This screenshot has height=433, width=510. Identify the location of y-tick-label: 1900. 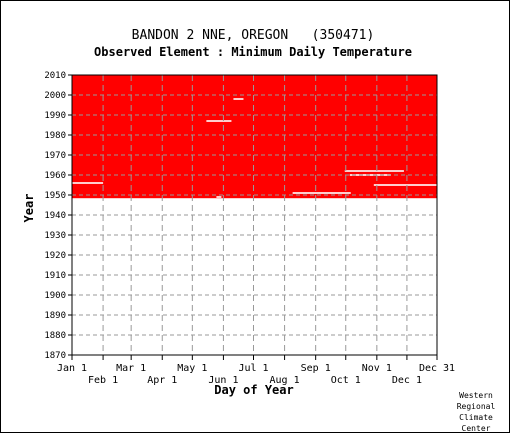
(55, 296).